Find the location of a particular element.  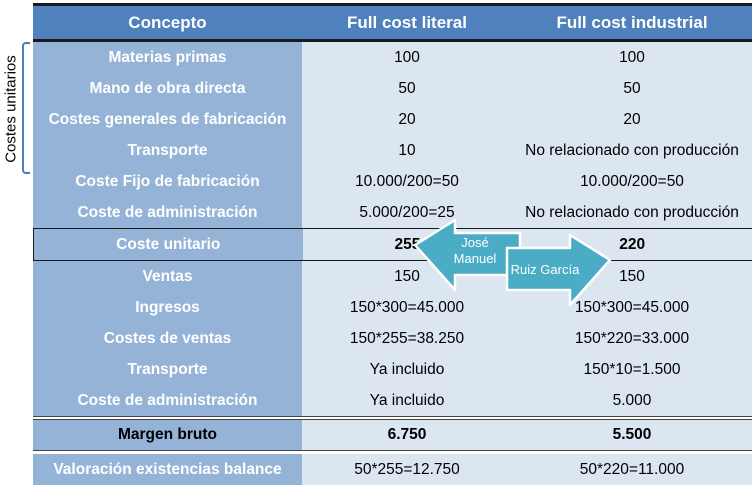

row-label: Coste unitario is located at coordinates (168, 244).